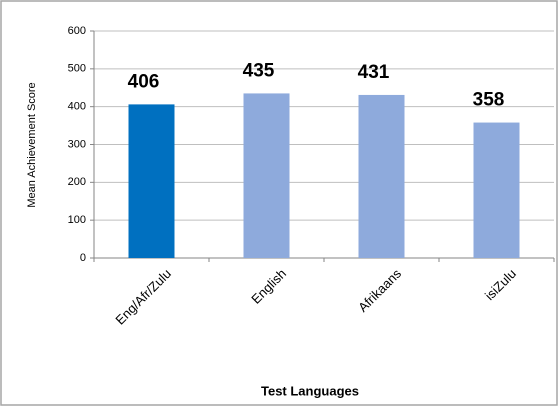  What do you see at coordinates (259, 70) in the screenshot?
I see `data-label: 435` at bounding box center [259, 70].